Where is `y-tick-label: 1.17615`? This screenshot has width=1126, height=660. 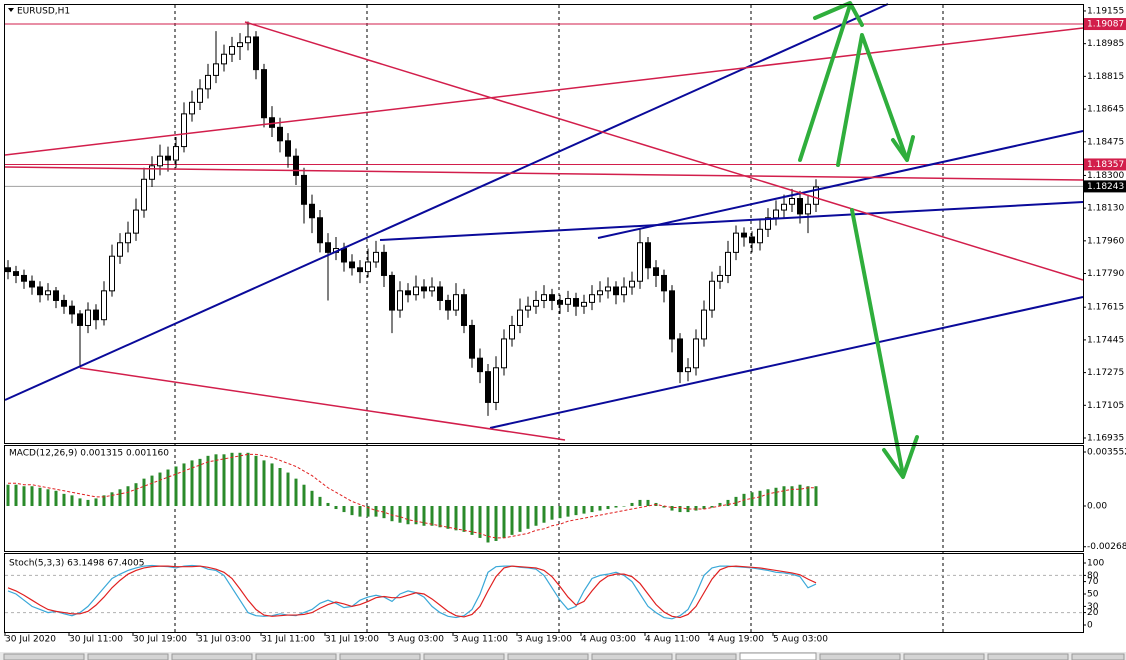 y-tick-label: 1.17615 is located at coordinates (1105, 308).